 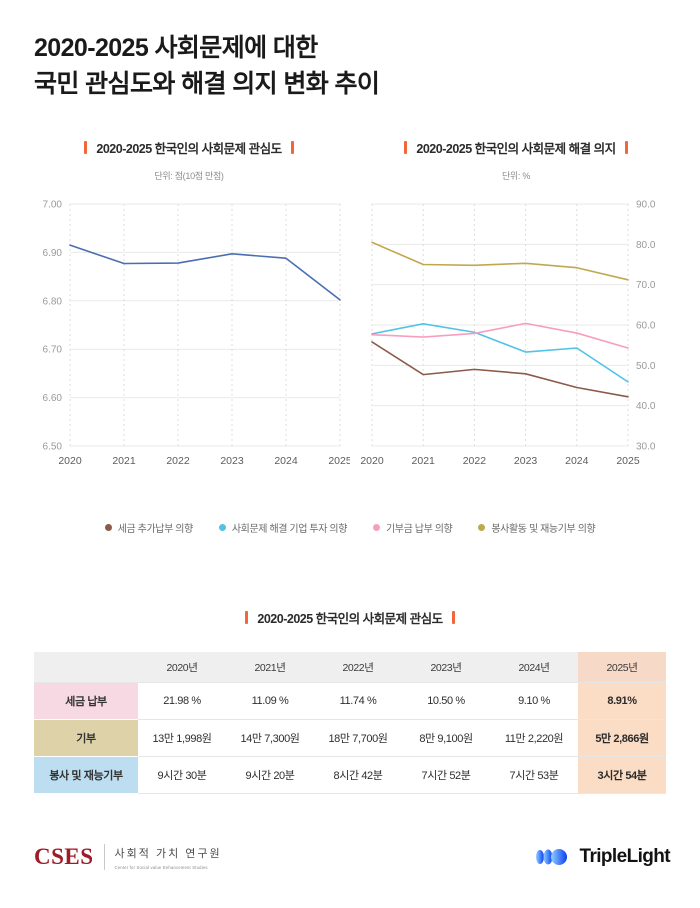 I want to click on chart-interest-title-row: 2020-2025 한국인의 사회문제 관심도, so click(x=189, y=147).